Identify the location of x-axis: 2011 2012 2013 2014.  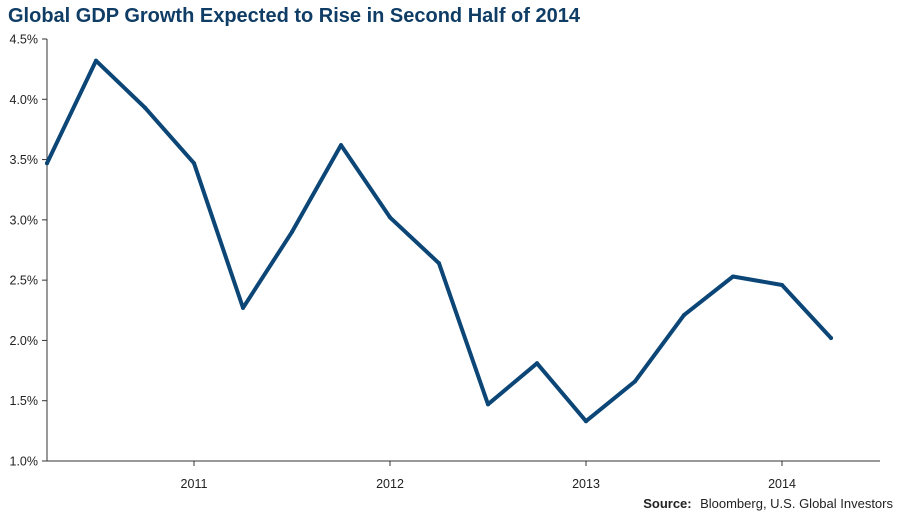
(463, 475).